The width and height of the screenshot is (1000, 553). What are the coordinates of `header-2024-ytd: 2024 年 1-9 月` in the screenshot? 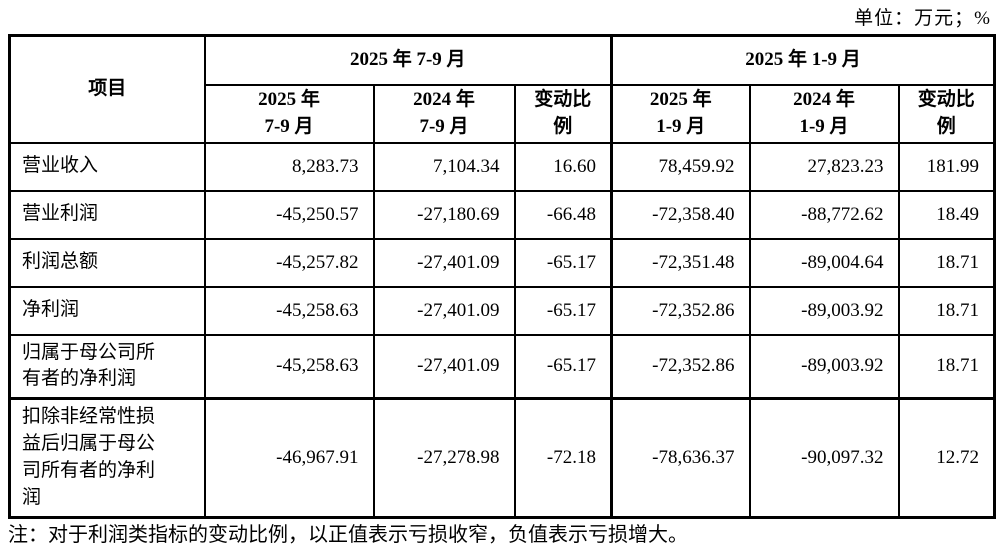 It's located at (824, 113).